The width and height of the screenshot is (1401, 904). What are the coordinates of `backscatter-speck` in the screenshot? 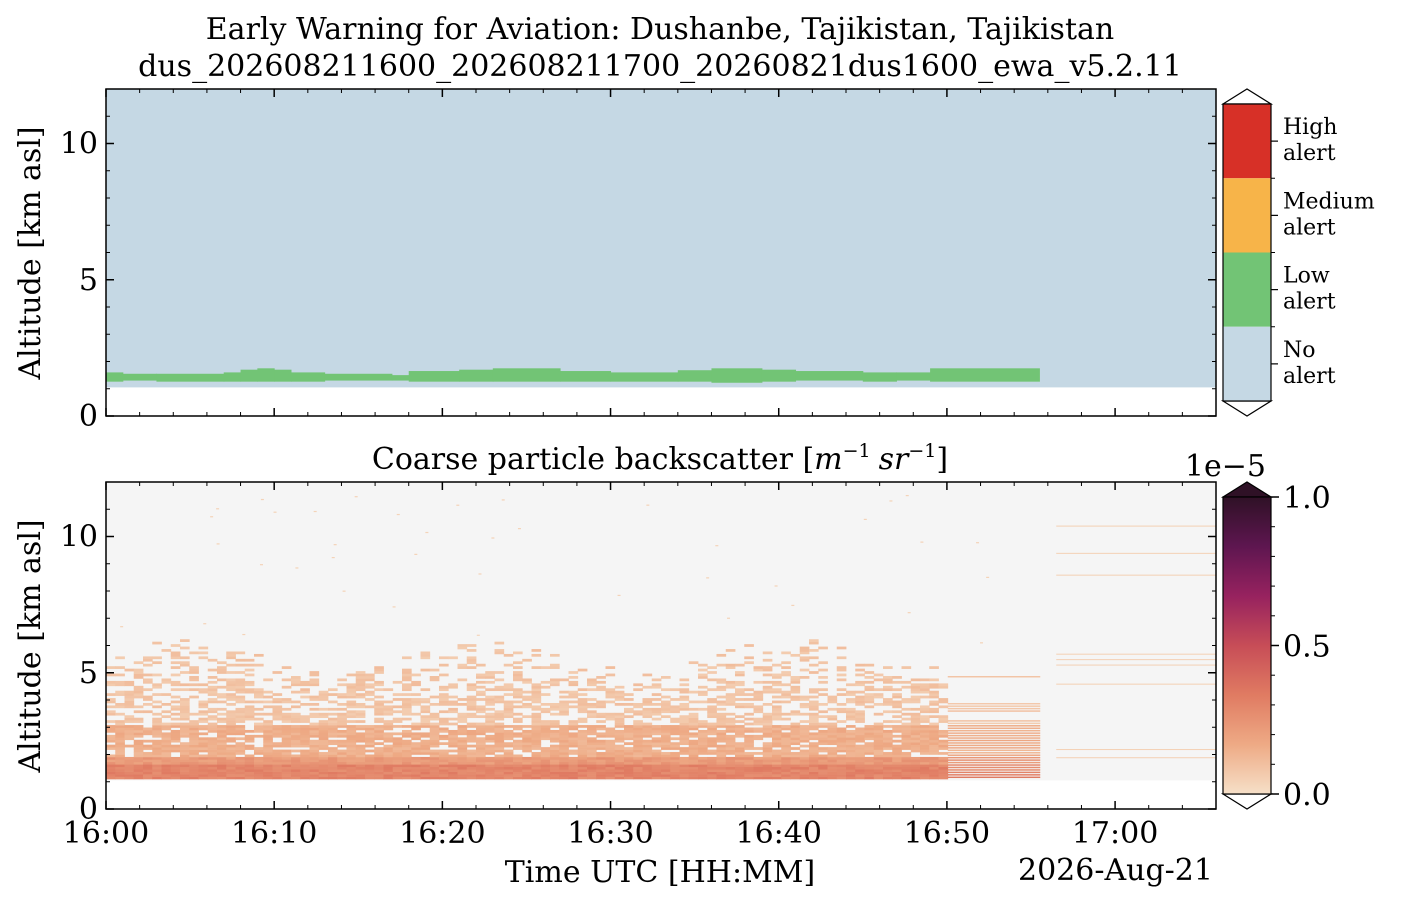 It's located at (978, 543).